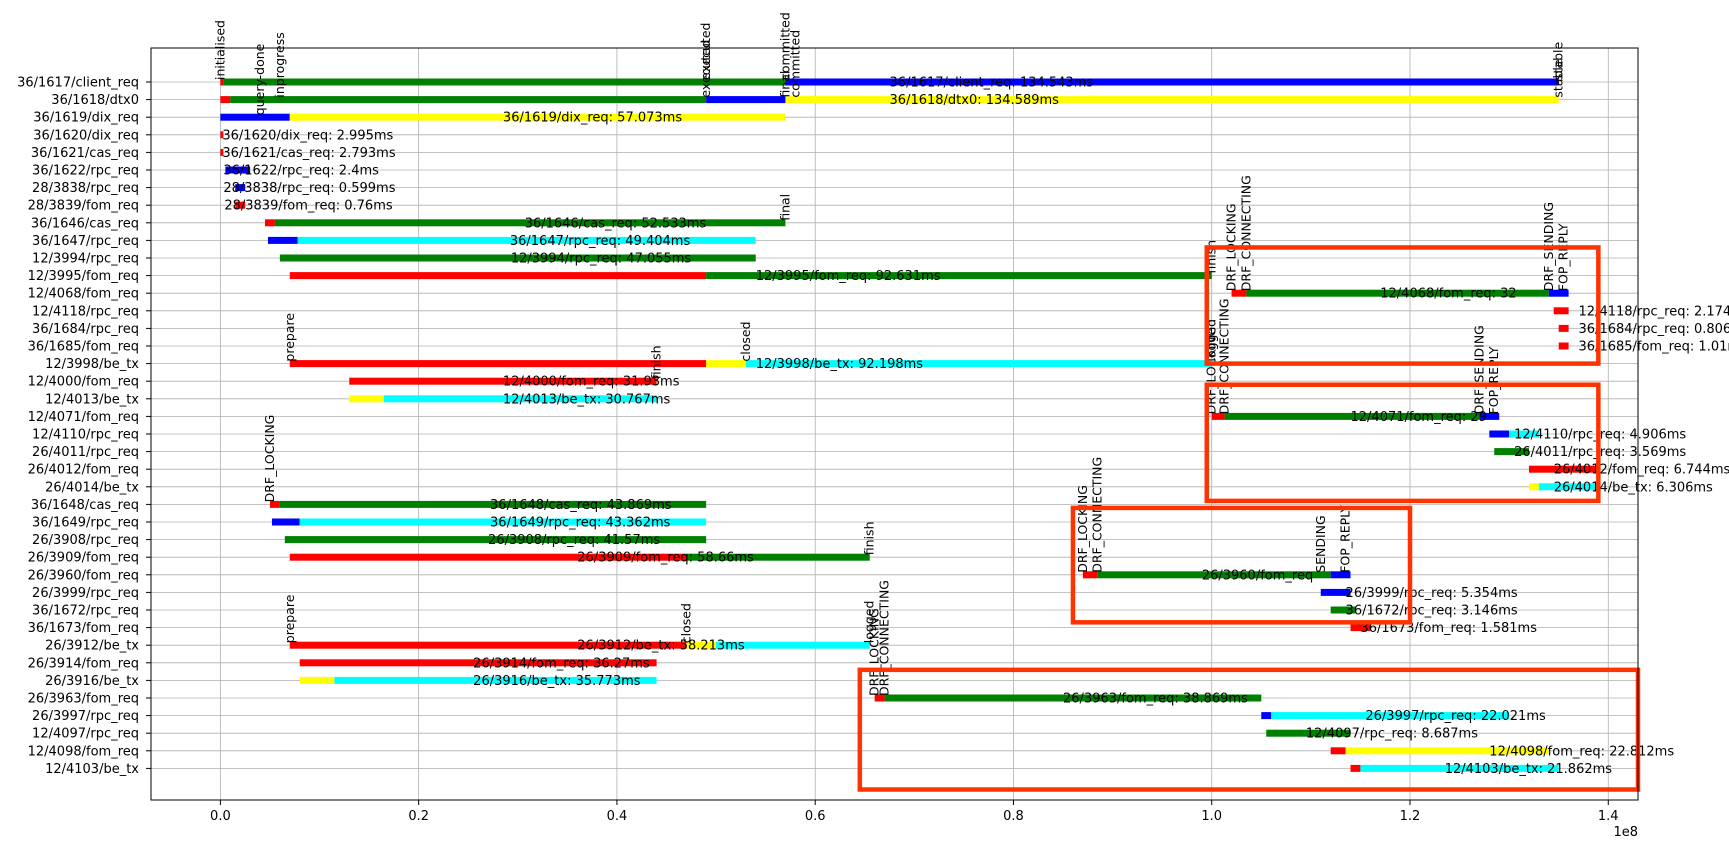  What do you see at coordinates (85, 716) in the screenshot?
I see `y-tick-label: 26/3997/rpc_req` at bounding box center [85, 716].